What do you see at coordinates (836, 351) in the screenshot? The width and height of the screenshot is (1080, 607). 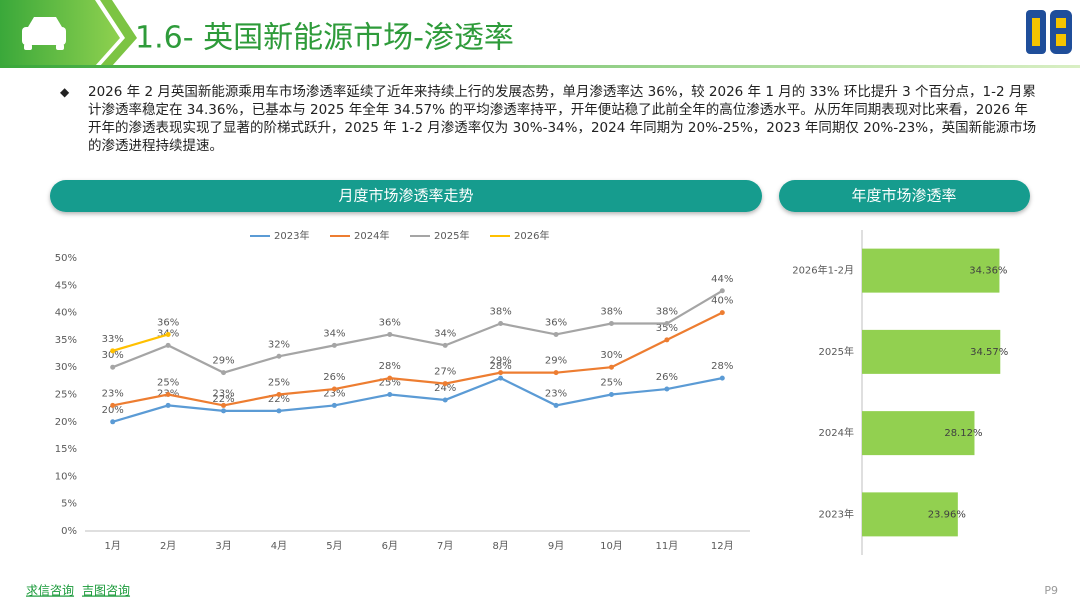 I see `y-tick-label: 2025年` at bounding box center [836, 351].